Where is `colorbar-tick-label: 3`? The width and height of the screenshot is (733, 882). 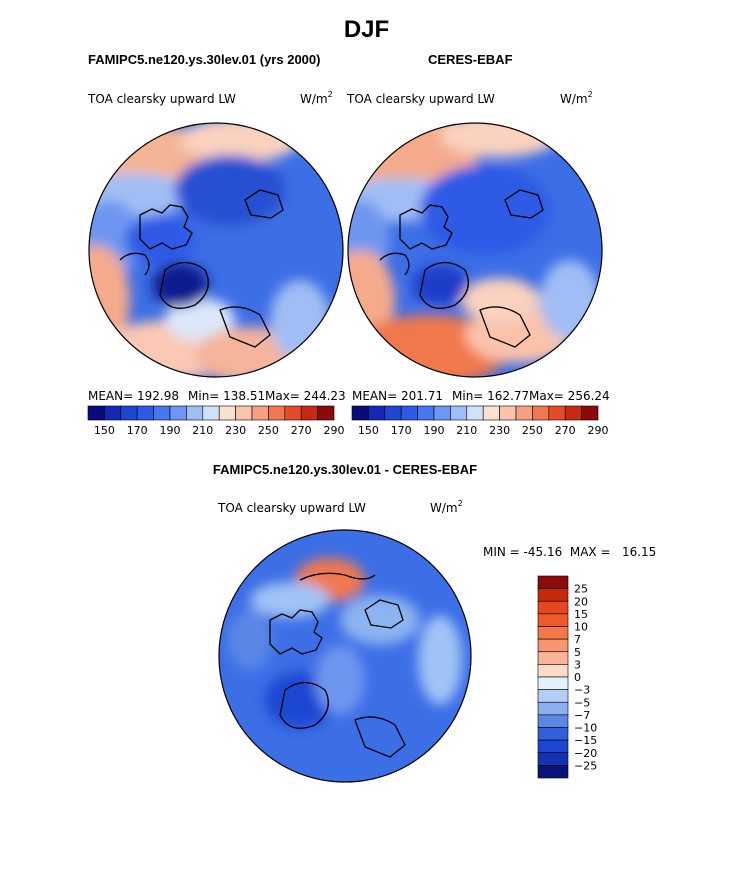
colorbar-tick-label: 3 is located at coordinates (577, 664).